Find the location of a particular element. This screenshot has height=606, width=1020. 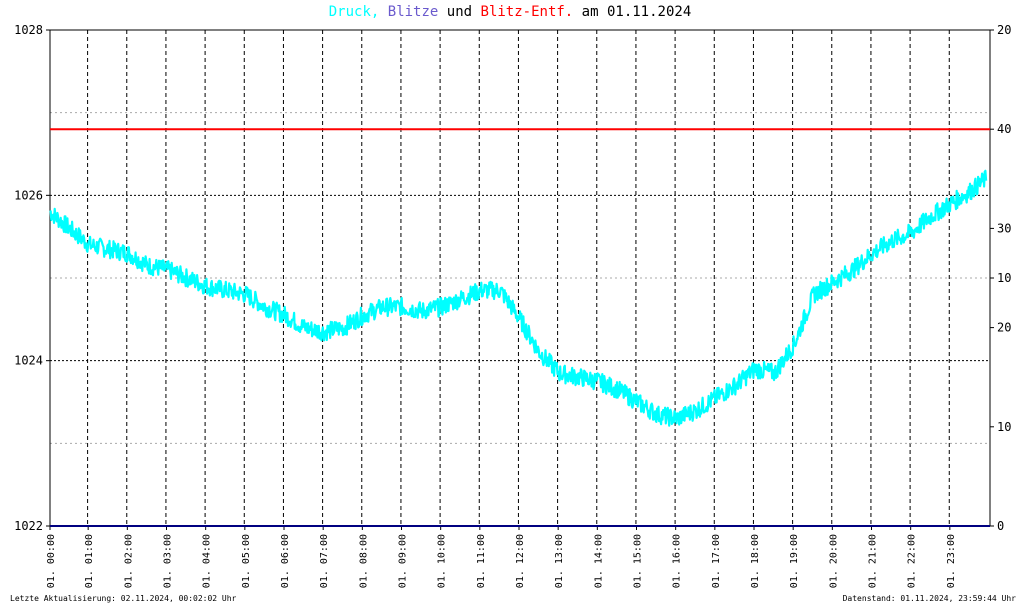

x-tick-label: 01. 15:00 is located at coordinates (638, 561).